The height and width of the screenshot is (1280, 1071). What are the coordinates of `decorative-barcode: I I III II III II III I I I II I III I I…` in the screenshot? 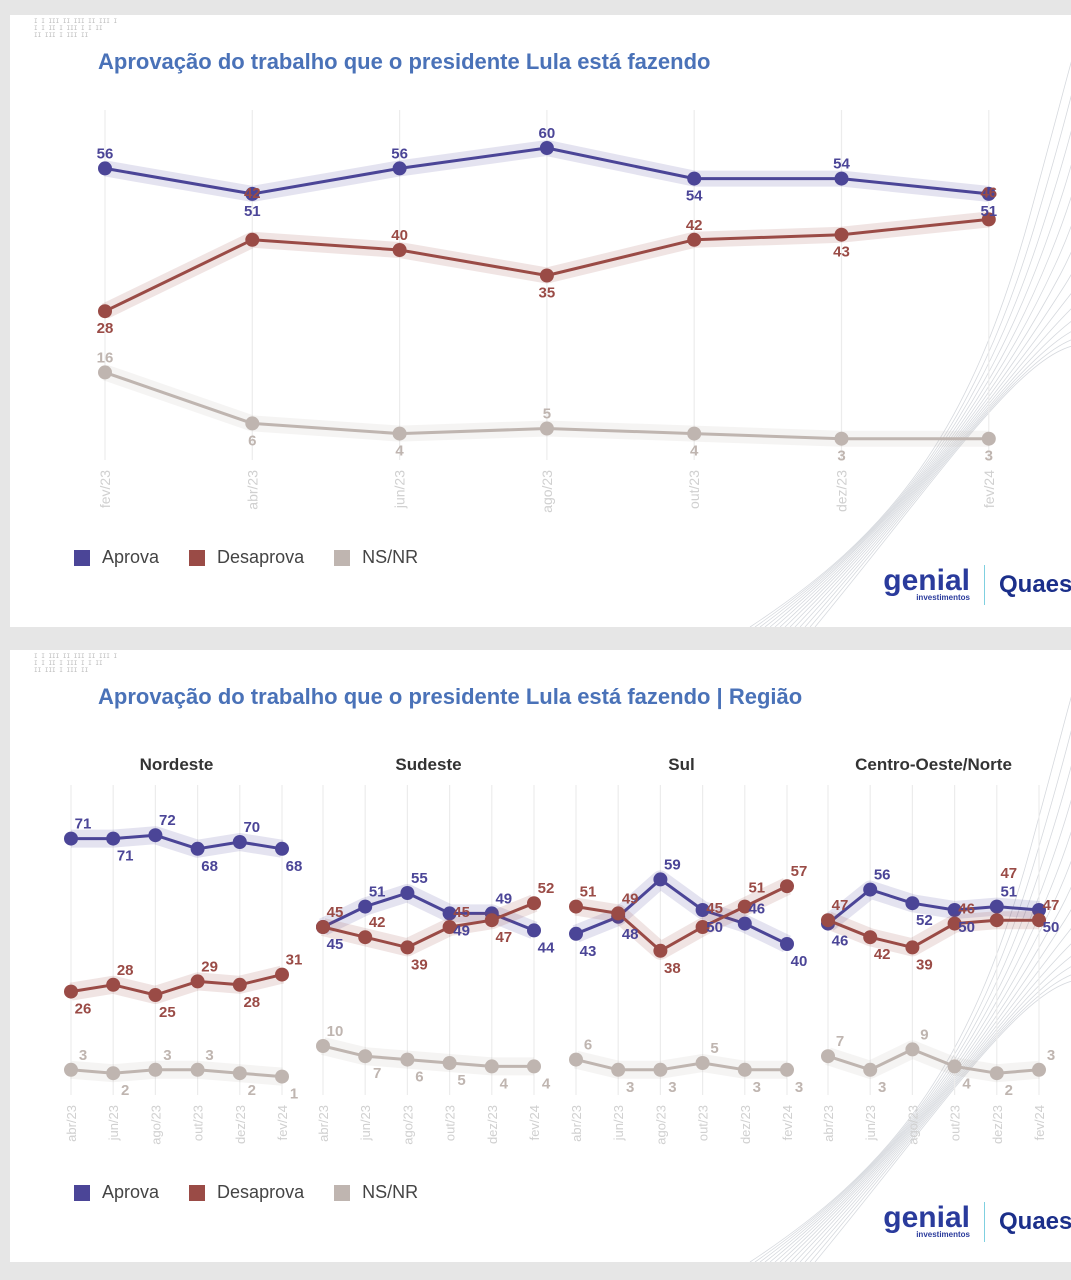 It's located at (75, 28).